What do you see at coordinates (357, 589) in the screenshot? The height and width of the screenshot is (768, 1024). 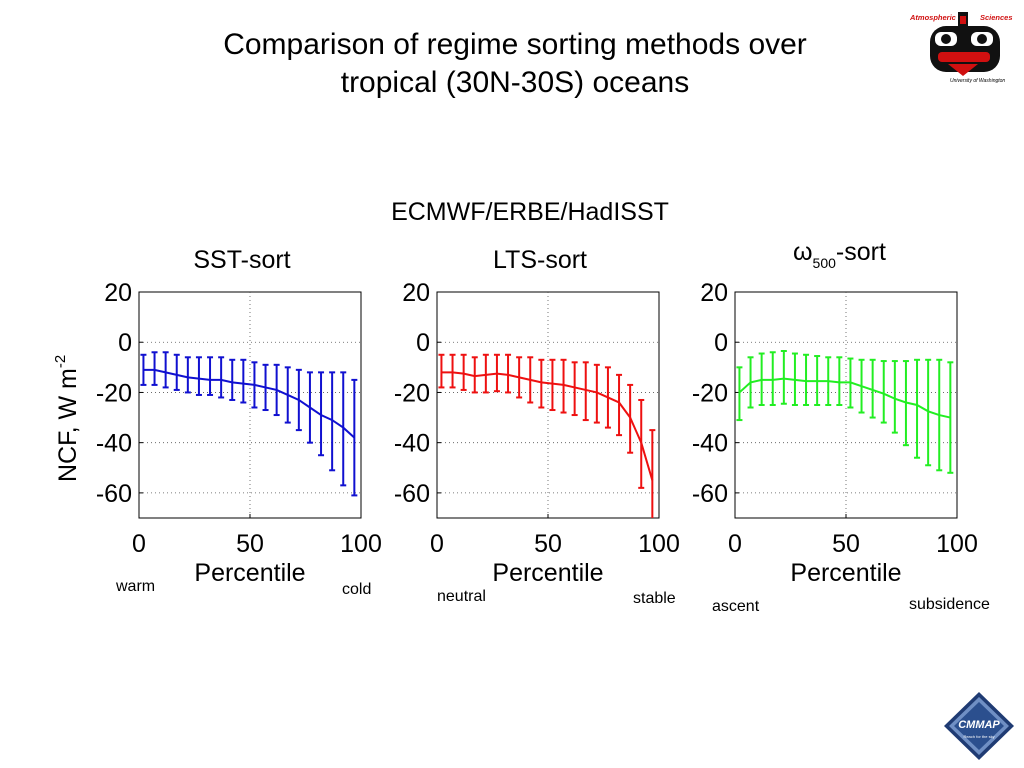 I see `annotation-cold: cold` at bounding box center [357, 589].